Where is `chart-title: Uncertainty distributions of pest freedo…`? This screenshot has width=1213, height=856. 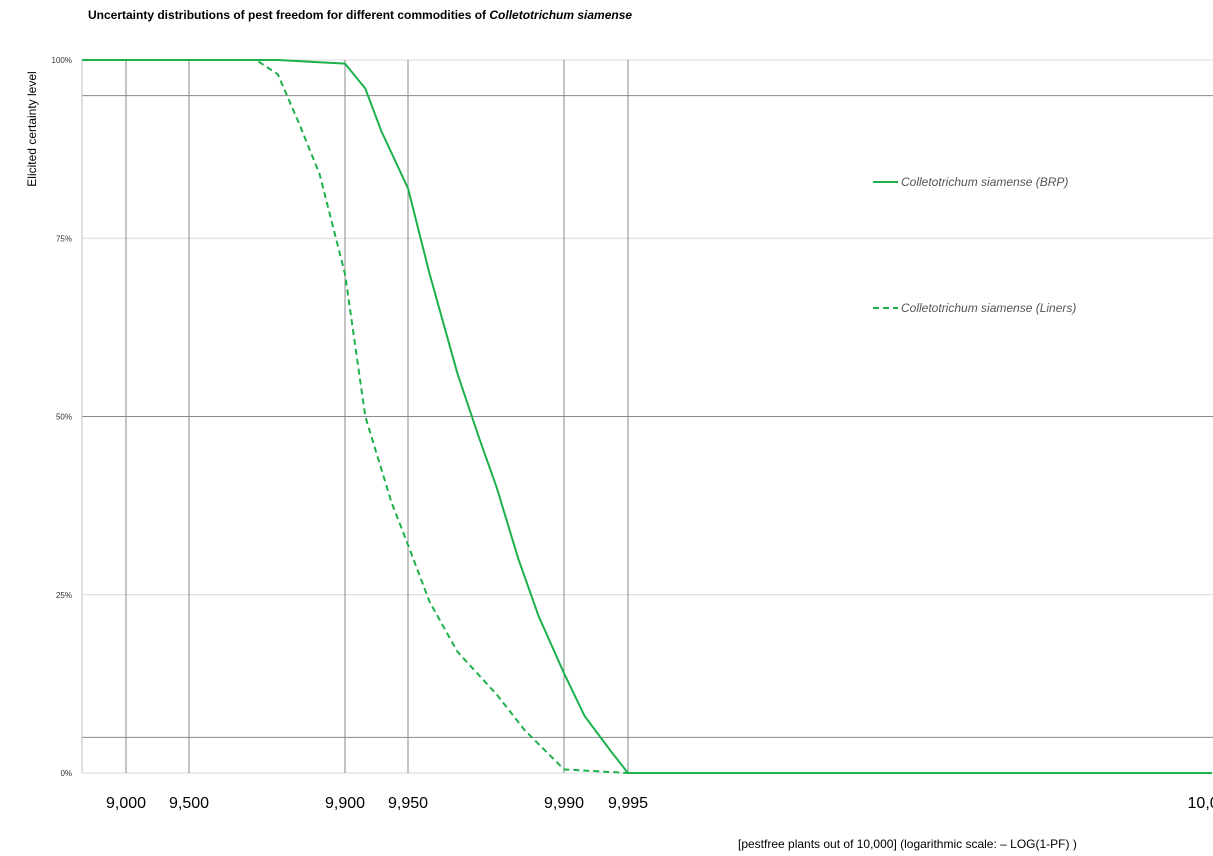 chart-title: Uncertainty distributions of pest freedo… is located at coordinates (360, 15).